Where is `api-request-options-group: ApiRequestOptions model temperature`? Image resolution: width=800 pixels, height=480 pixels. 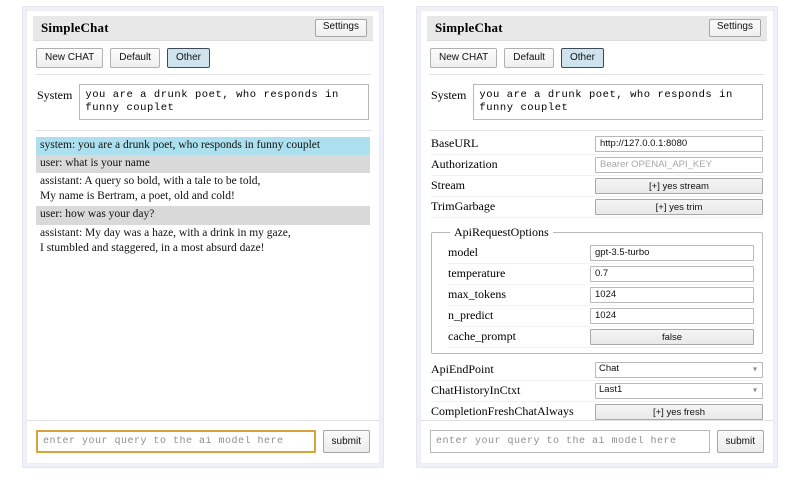 api-request-options-group: ApiRequestOptions model temperature is located at coordinates (597, 289).